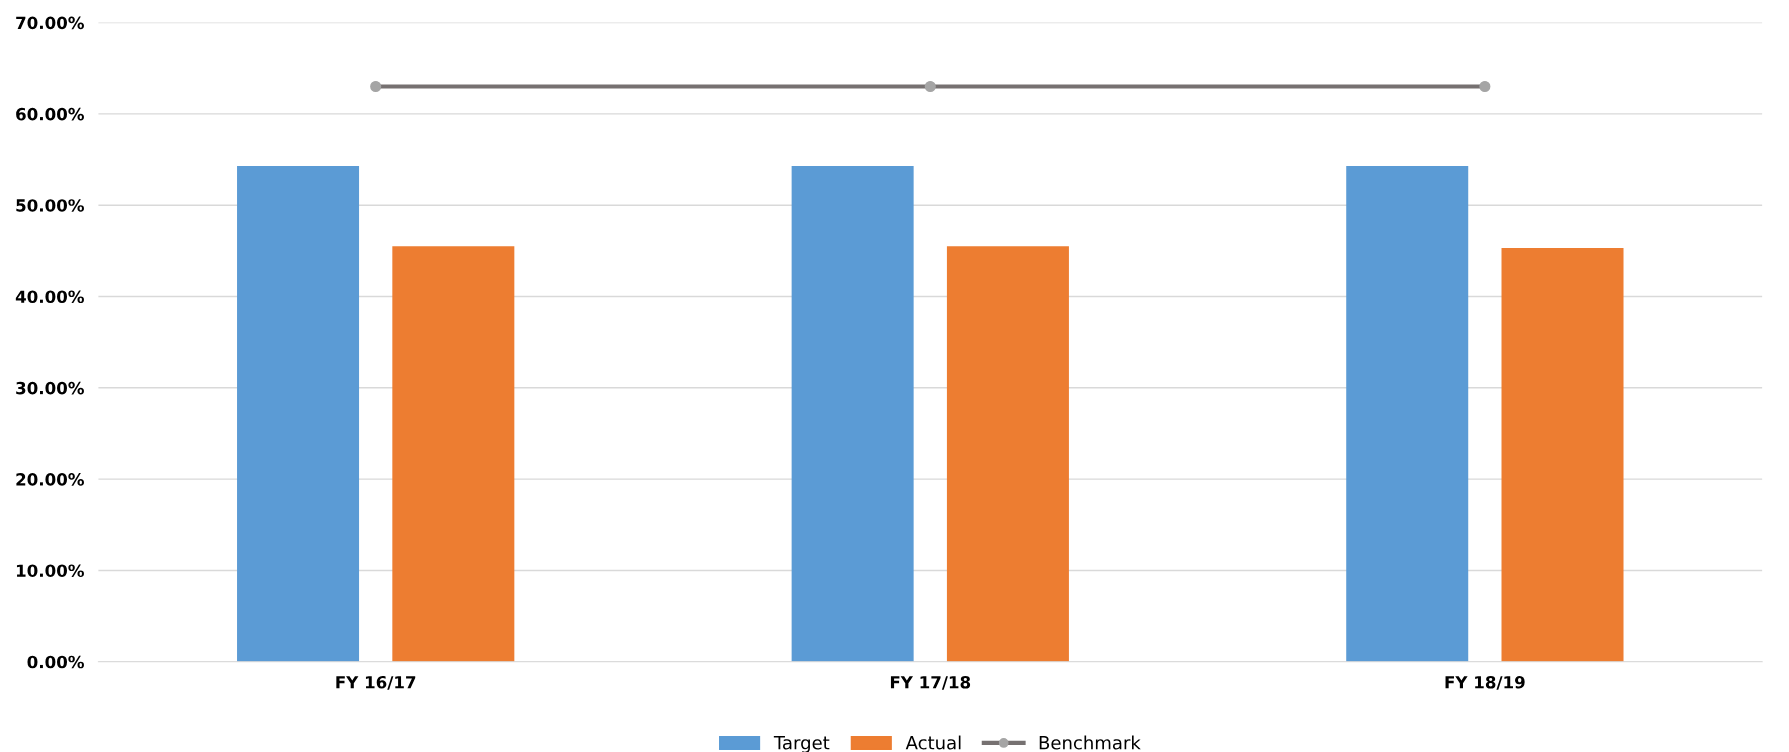 This screenshot has height=752, width=1789. What do you see at coordinates (50, 23) in the screenshot?
I see `y-tick-label: 70.00%` at bounding box center [50, 23].